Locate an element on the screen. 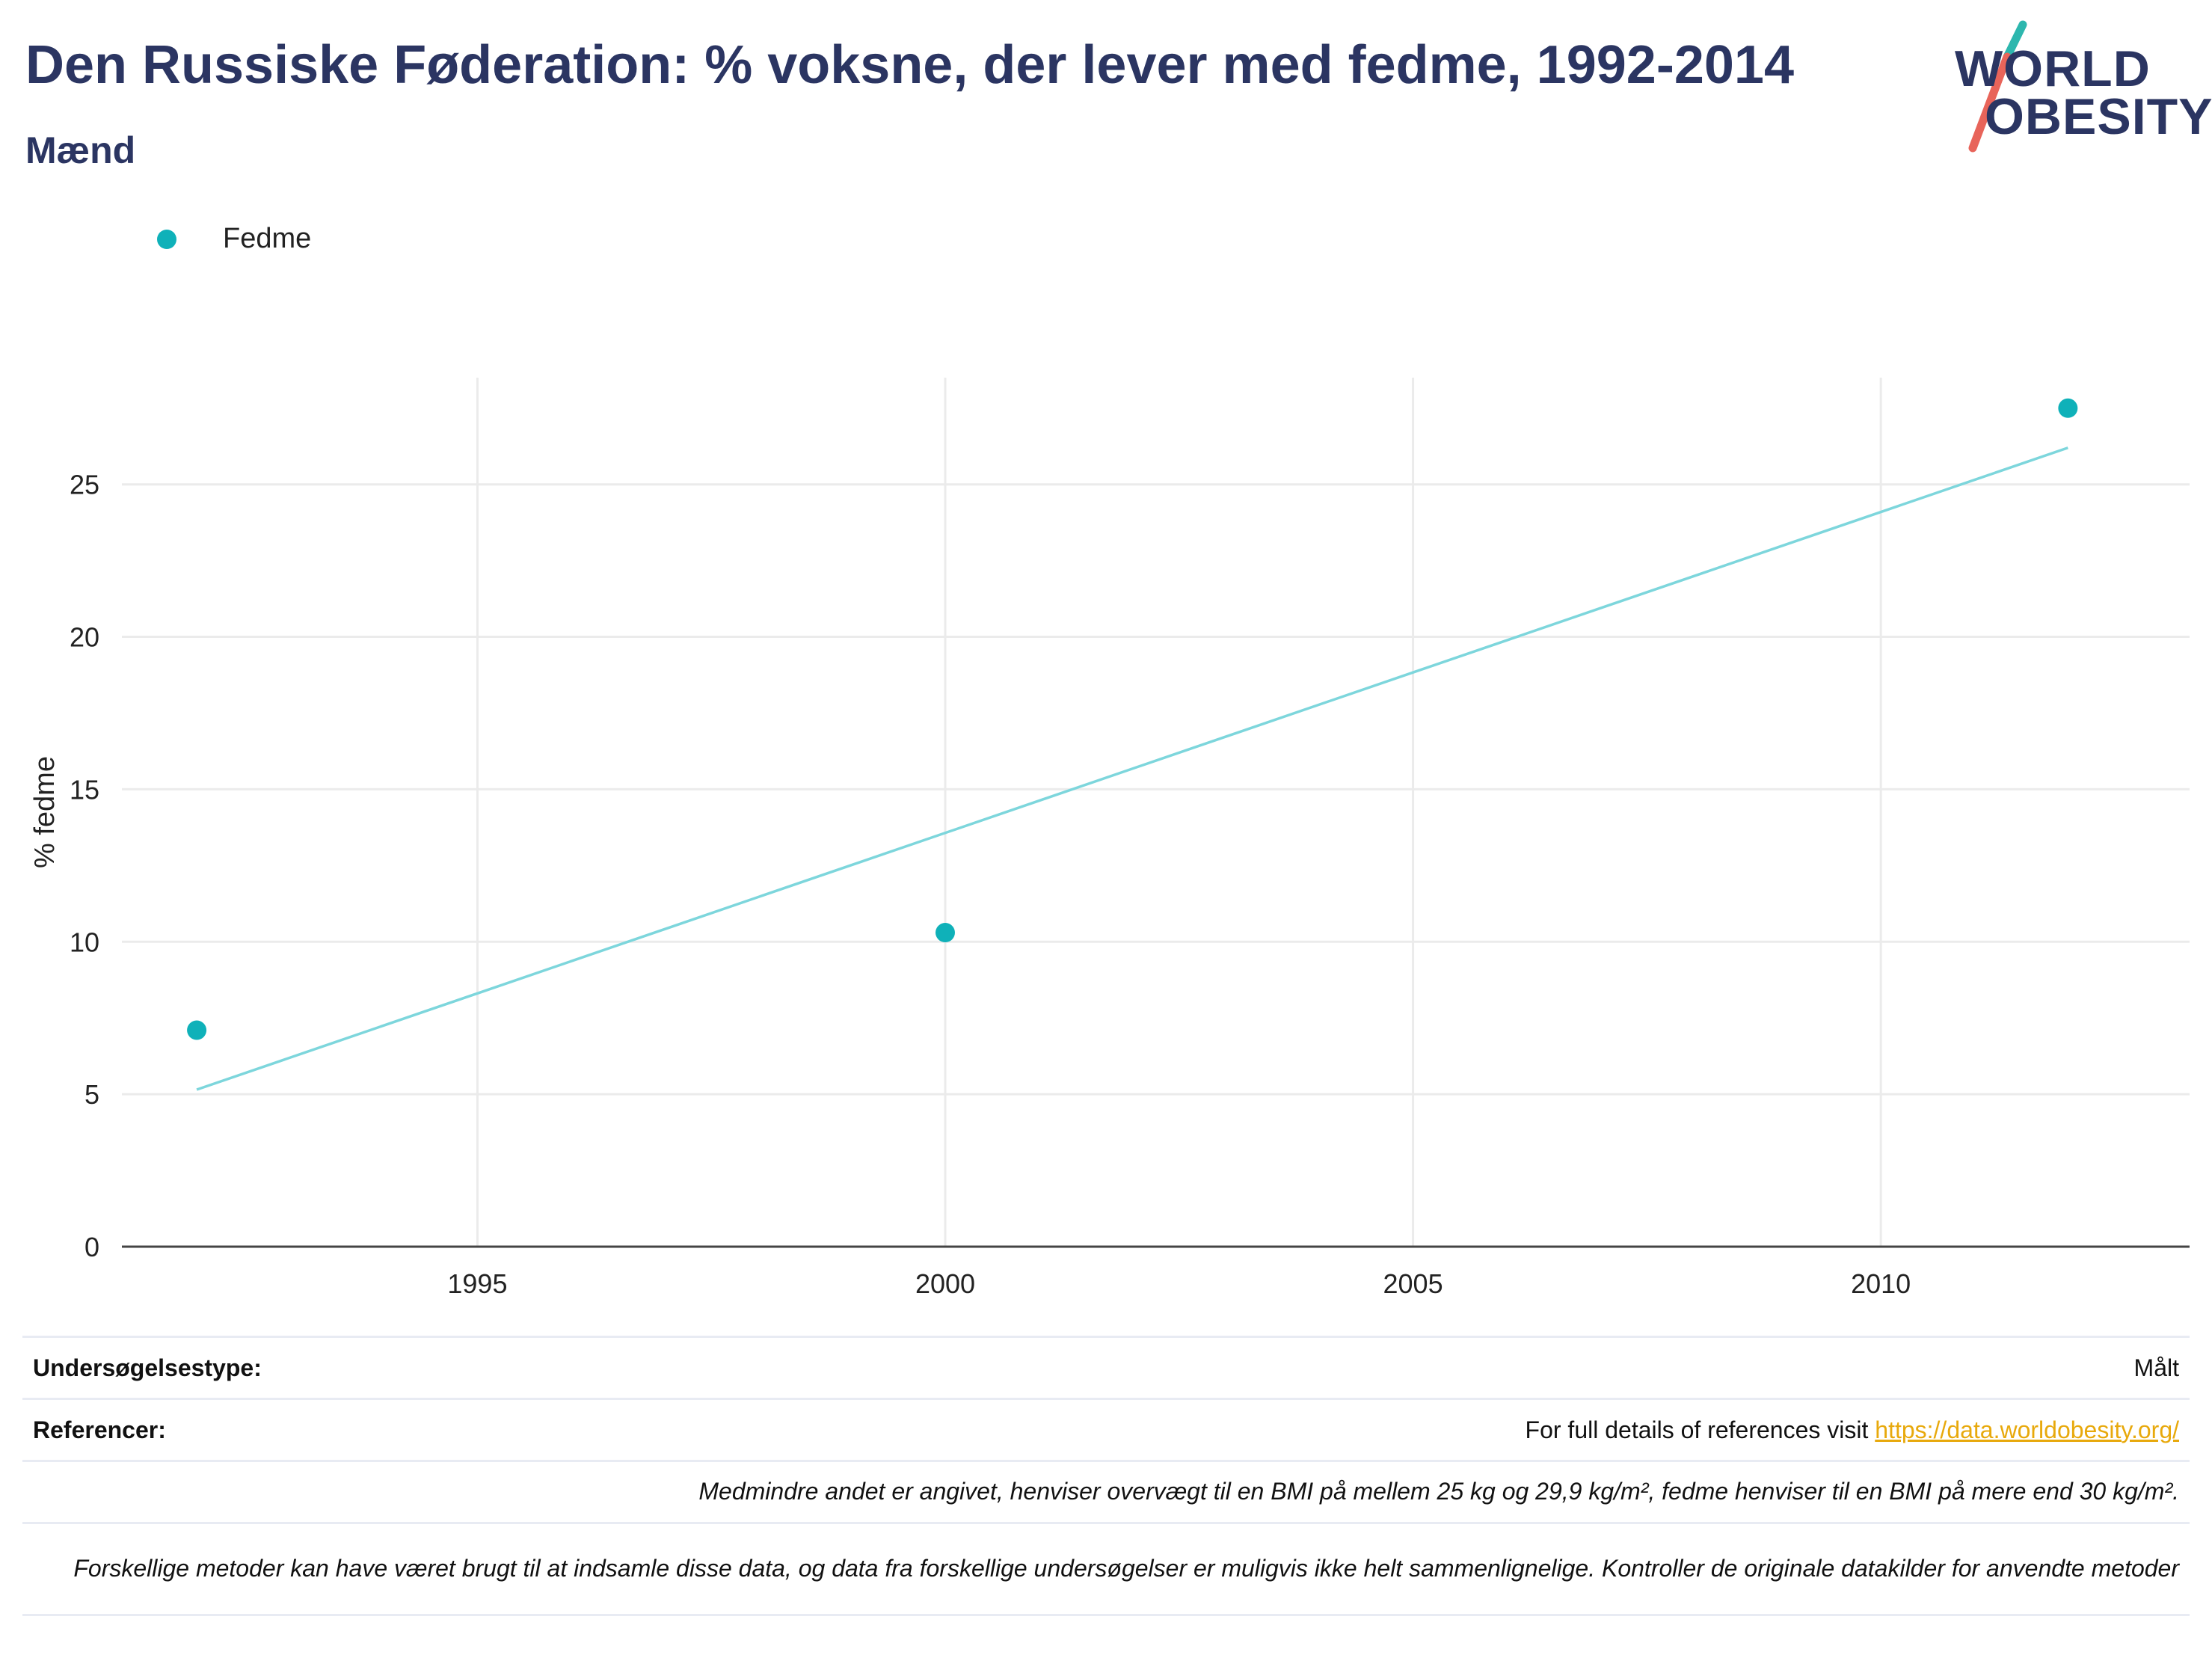 This screenshot has width=2212, height=1655. survey-type-row: Undersøgelsestype: Målt is located at coordinates (1106, 1367).